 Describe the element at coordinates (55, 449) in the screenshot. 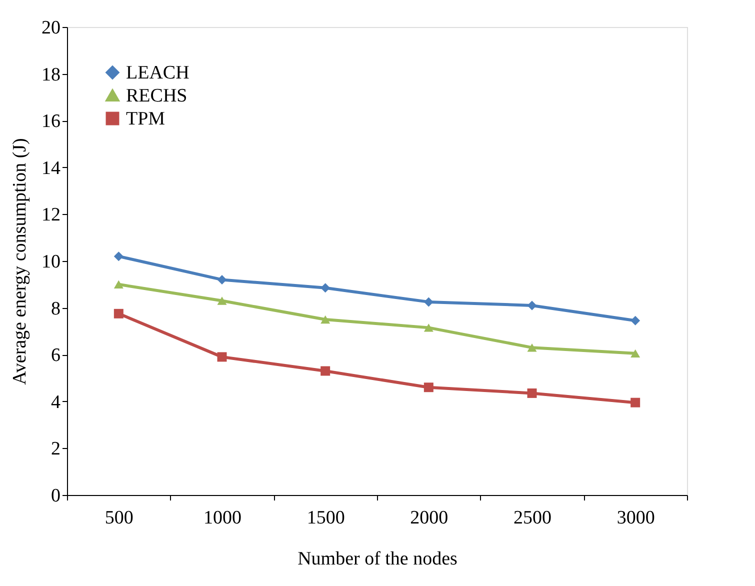

I see `y-tick-label: 2` at that location.